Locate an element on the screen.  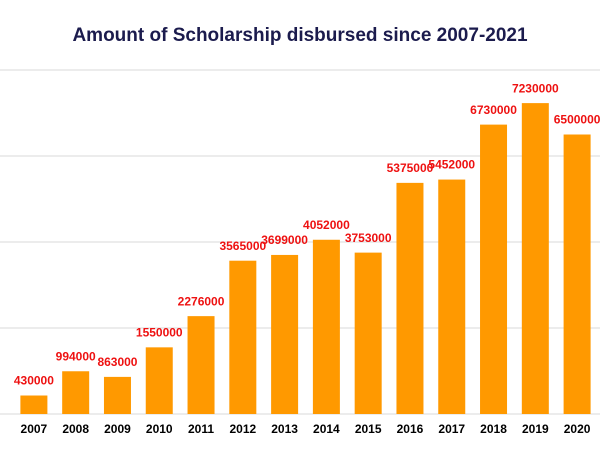
x-tick-label: 2010 is located at coordinates (159, 429).